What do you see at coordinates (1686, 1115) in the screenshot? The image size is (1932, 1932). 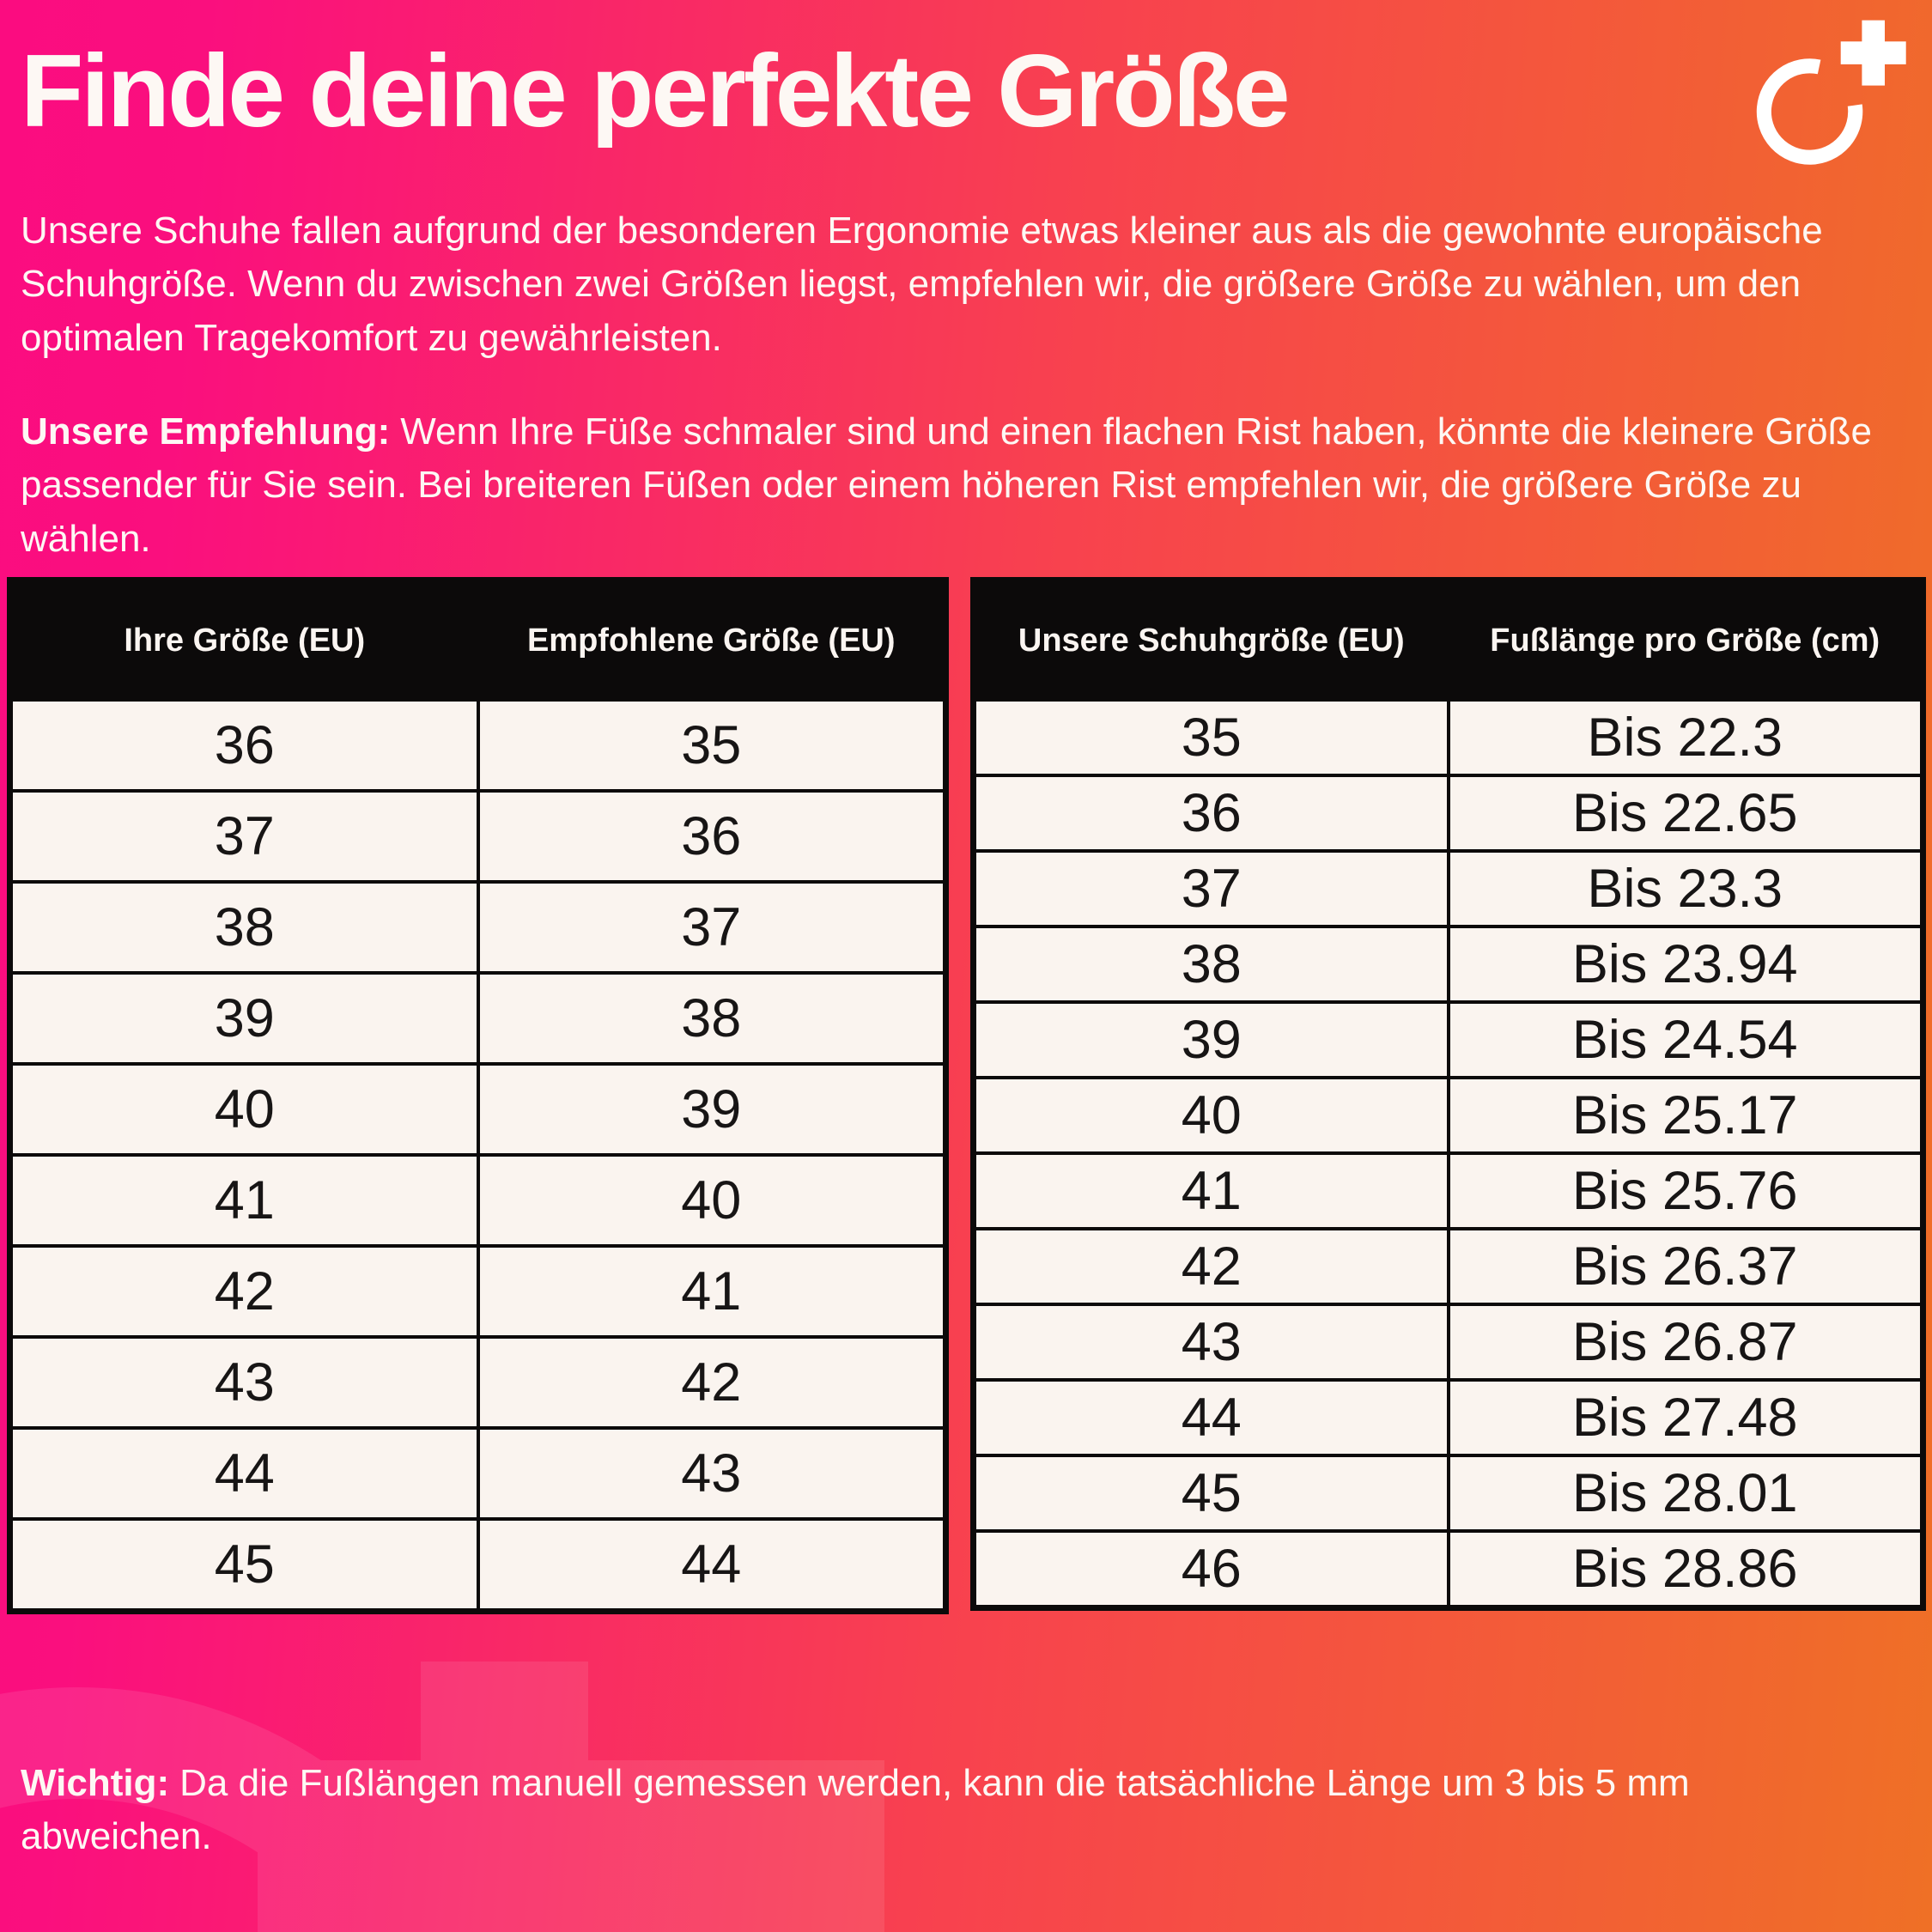 I see `table-cell: Bis 25.17` at bounding box center [1686, 1115].